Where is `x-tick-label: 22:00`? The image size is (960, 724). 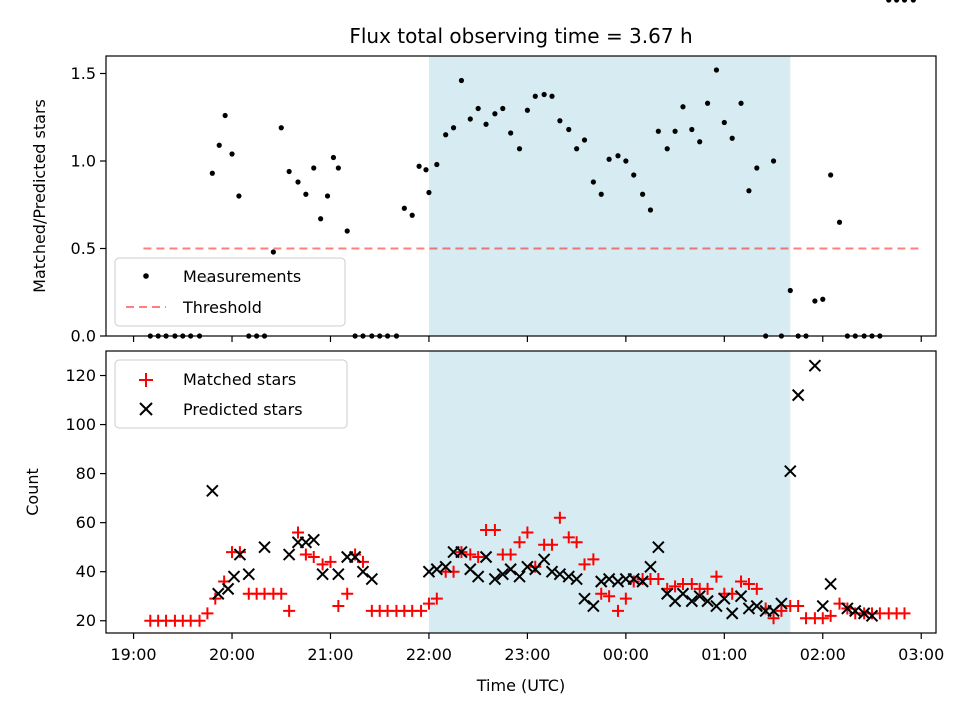
x-tick-label: 22:00 is located at coordinates (429, 654).